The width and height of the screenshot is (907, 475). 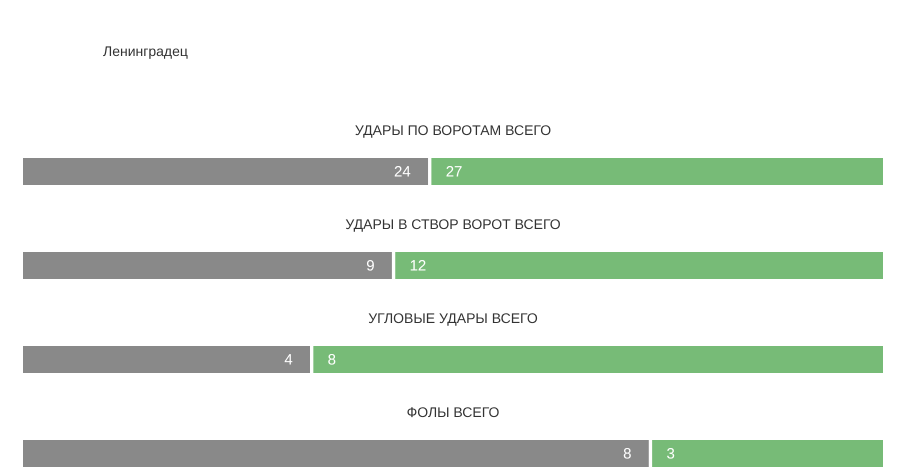 What do you see at coordinates (454, 172) in the screenshot?
I see `data-label: 27` at bounding box center [454, 172].